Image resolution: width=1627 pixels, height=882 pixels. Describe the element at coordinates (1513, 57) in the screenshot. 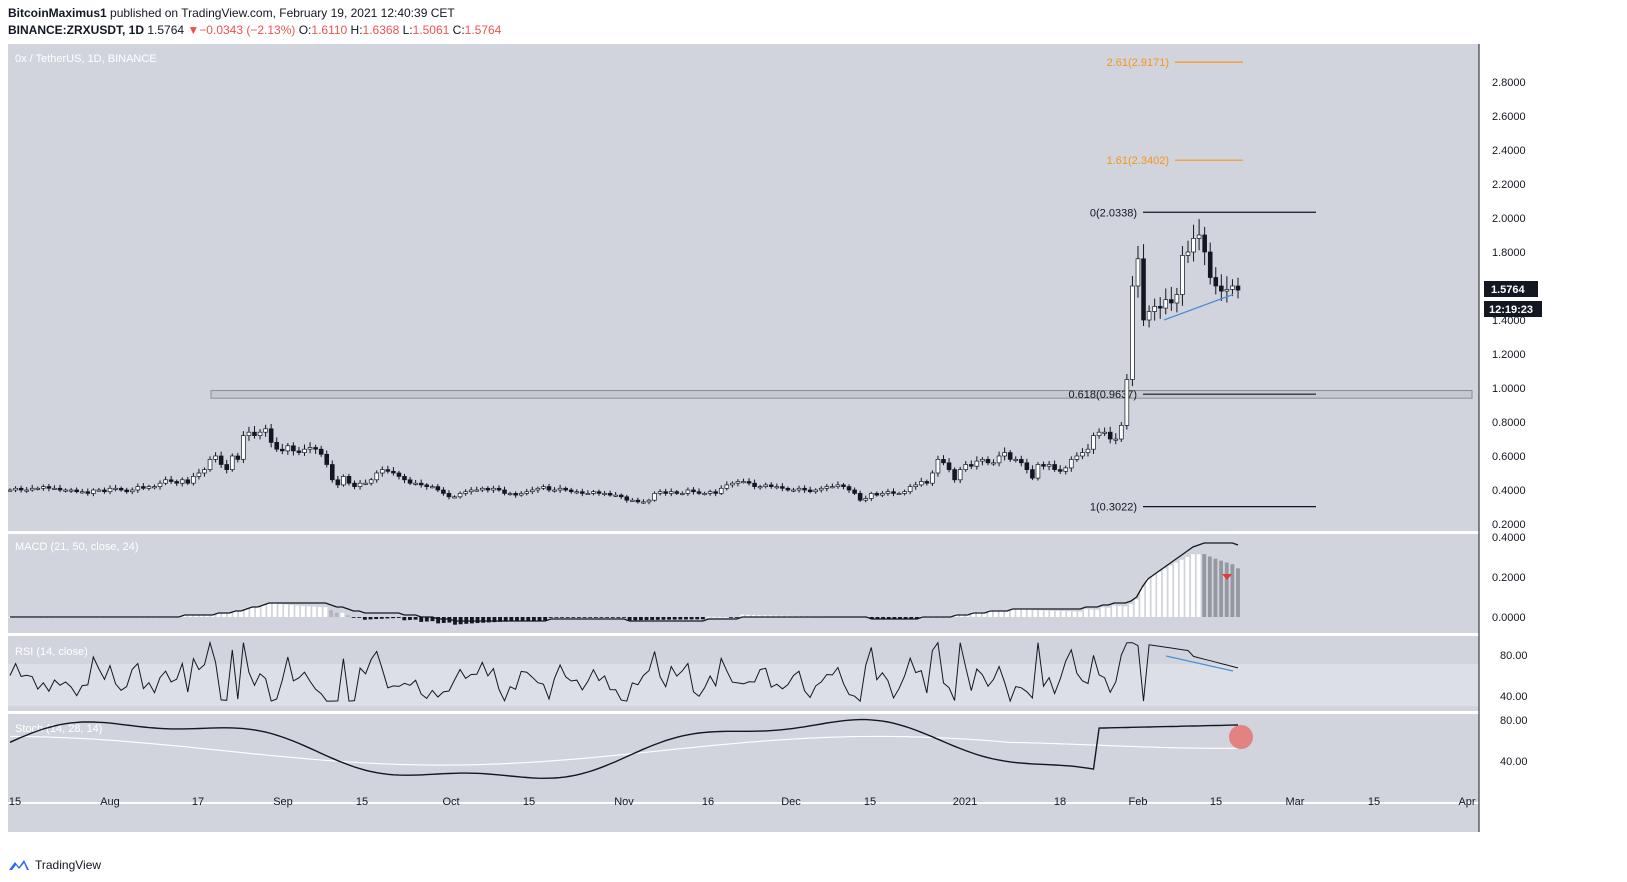

I see `price-unit: USDT` at that location.